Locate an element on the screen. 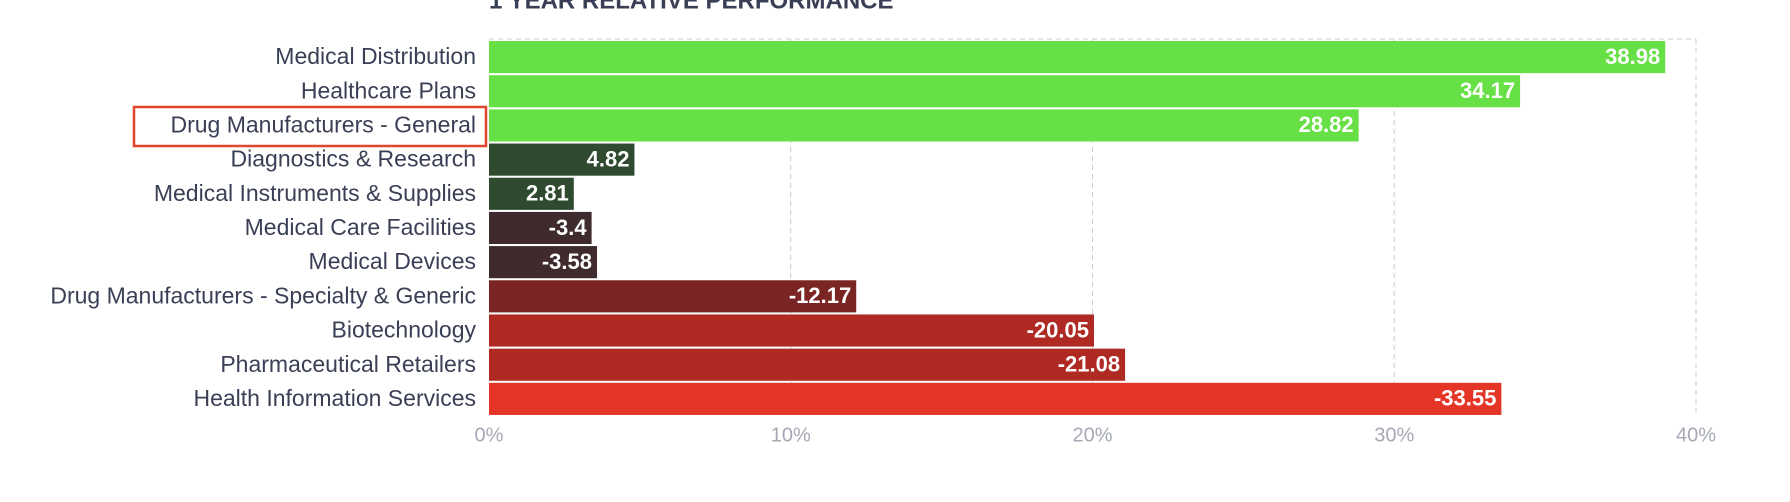 This screenshot has width=1790, height=502. category-label: Healthcare Plans is located at coordinates (388, 90).